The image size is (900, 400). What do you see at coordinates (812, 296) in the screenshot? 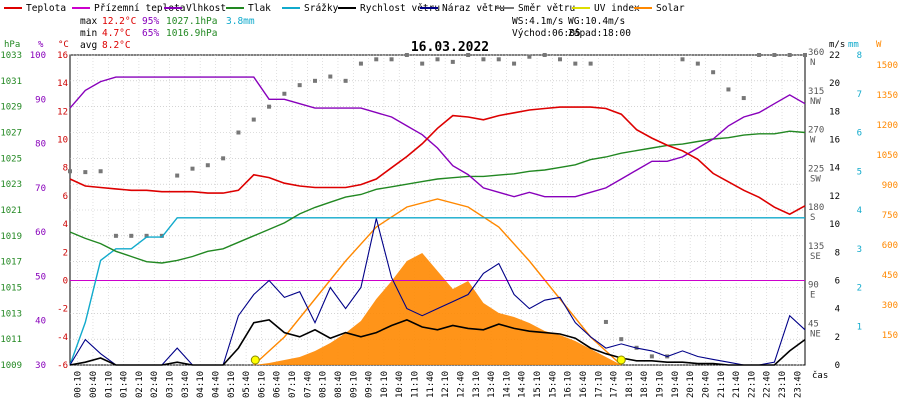
I see `dir-label-12: E` at bounding box center [812, 296].